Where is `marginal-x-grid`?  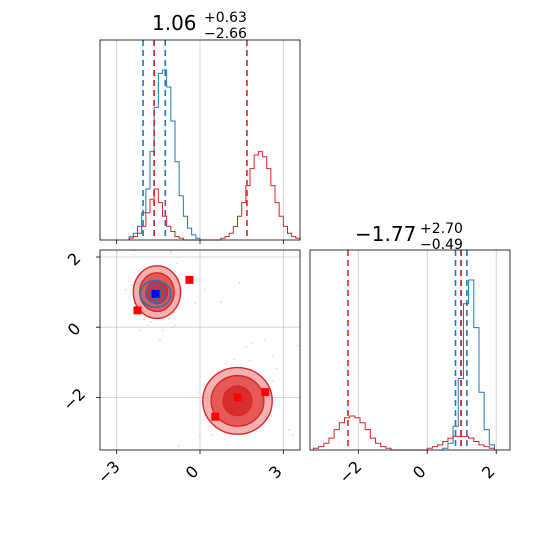 marginal-x-grid is located at coordinates (200, 140).